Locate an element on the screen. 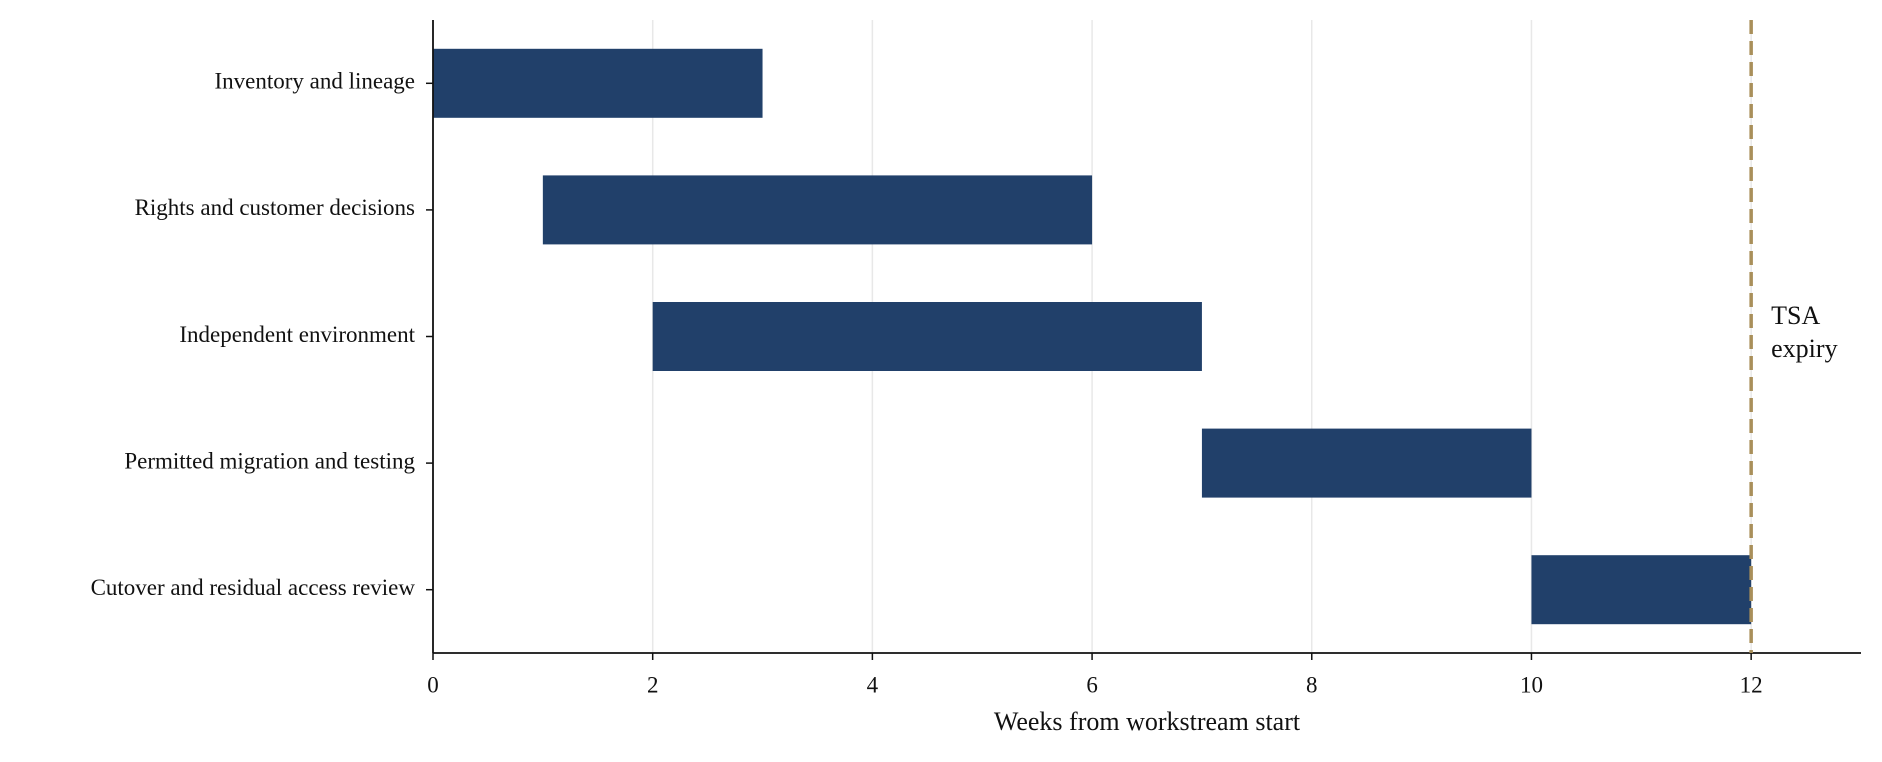 This screenshot has width=1882, height=762. y-tick-label: Rights and customer decisions is located at coordinates (275, 207).